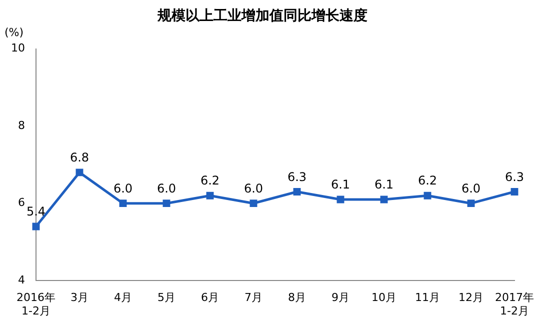 This screenshot has height=323, width=537. Describe the element at coordinates (80, 157) in the screenshot. I see `data-label: 6.8` at that location.